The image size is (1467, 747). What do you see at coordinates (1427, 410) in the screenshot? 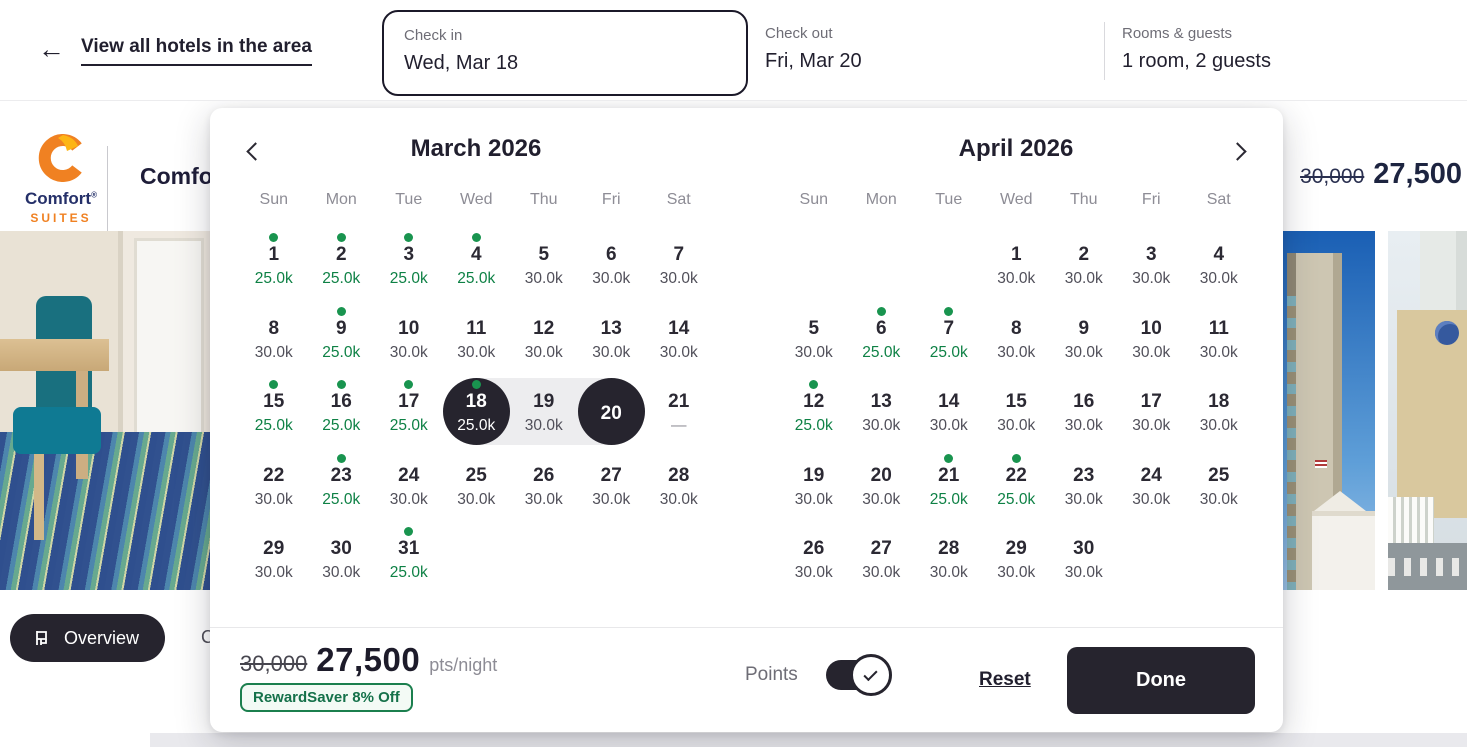
I see `hotel-photo-entrance` at bounding box center [1427, 410].